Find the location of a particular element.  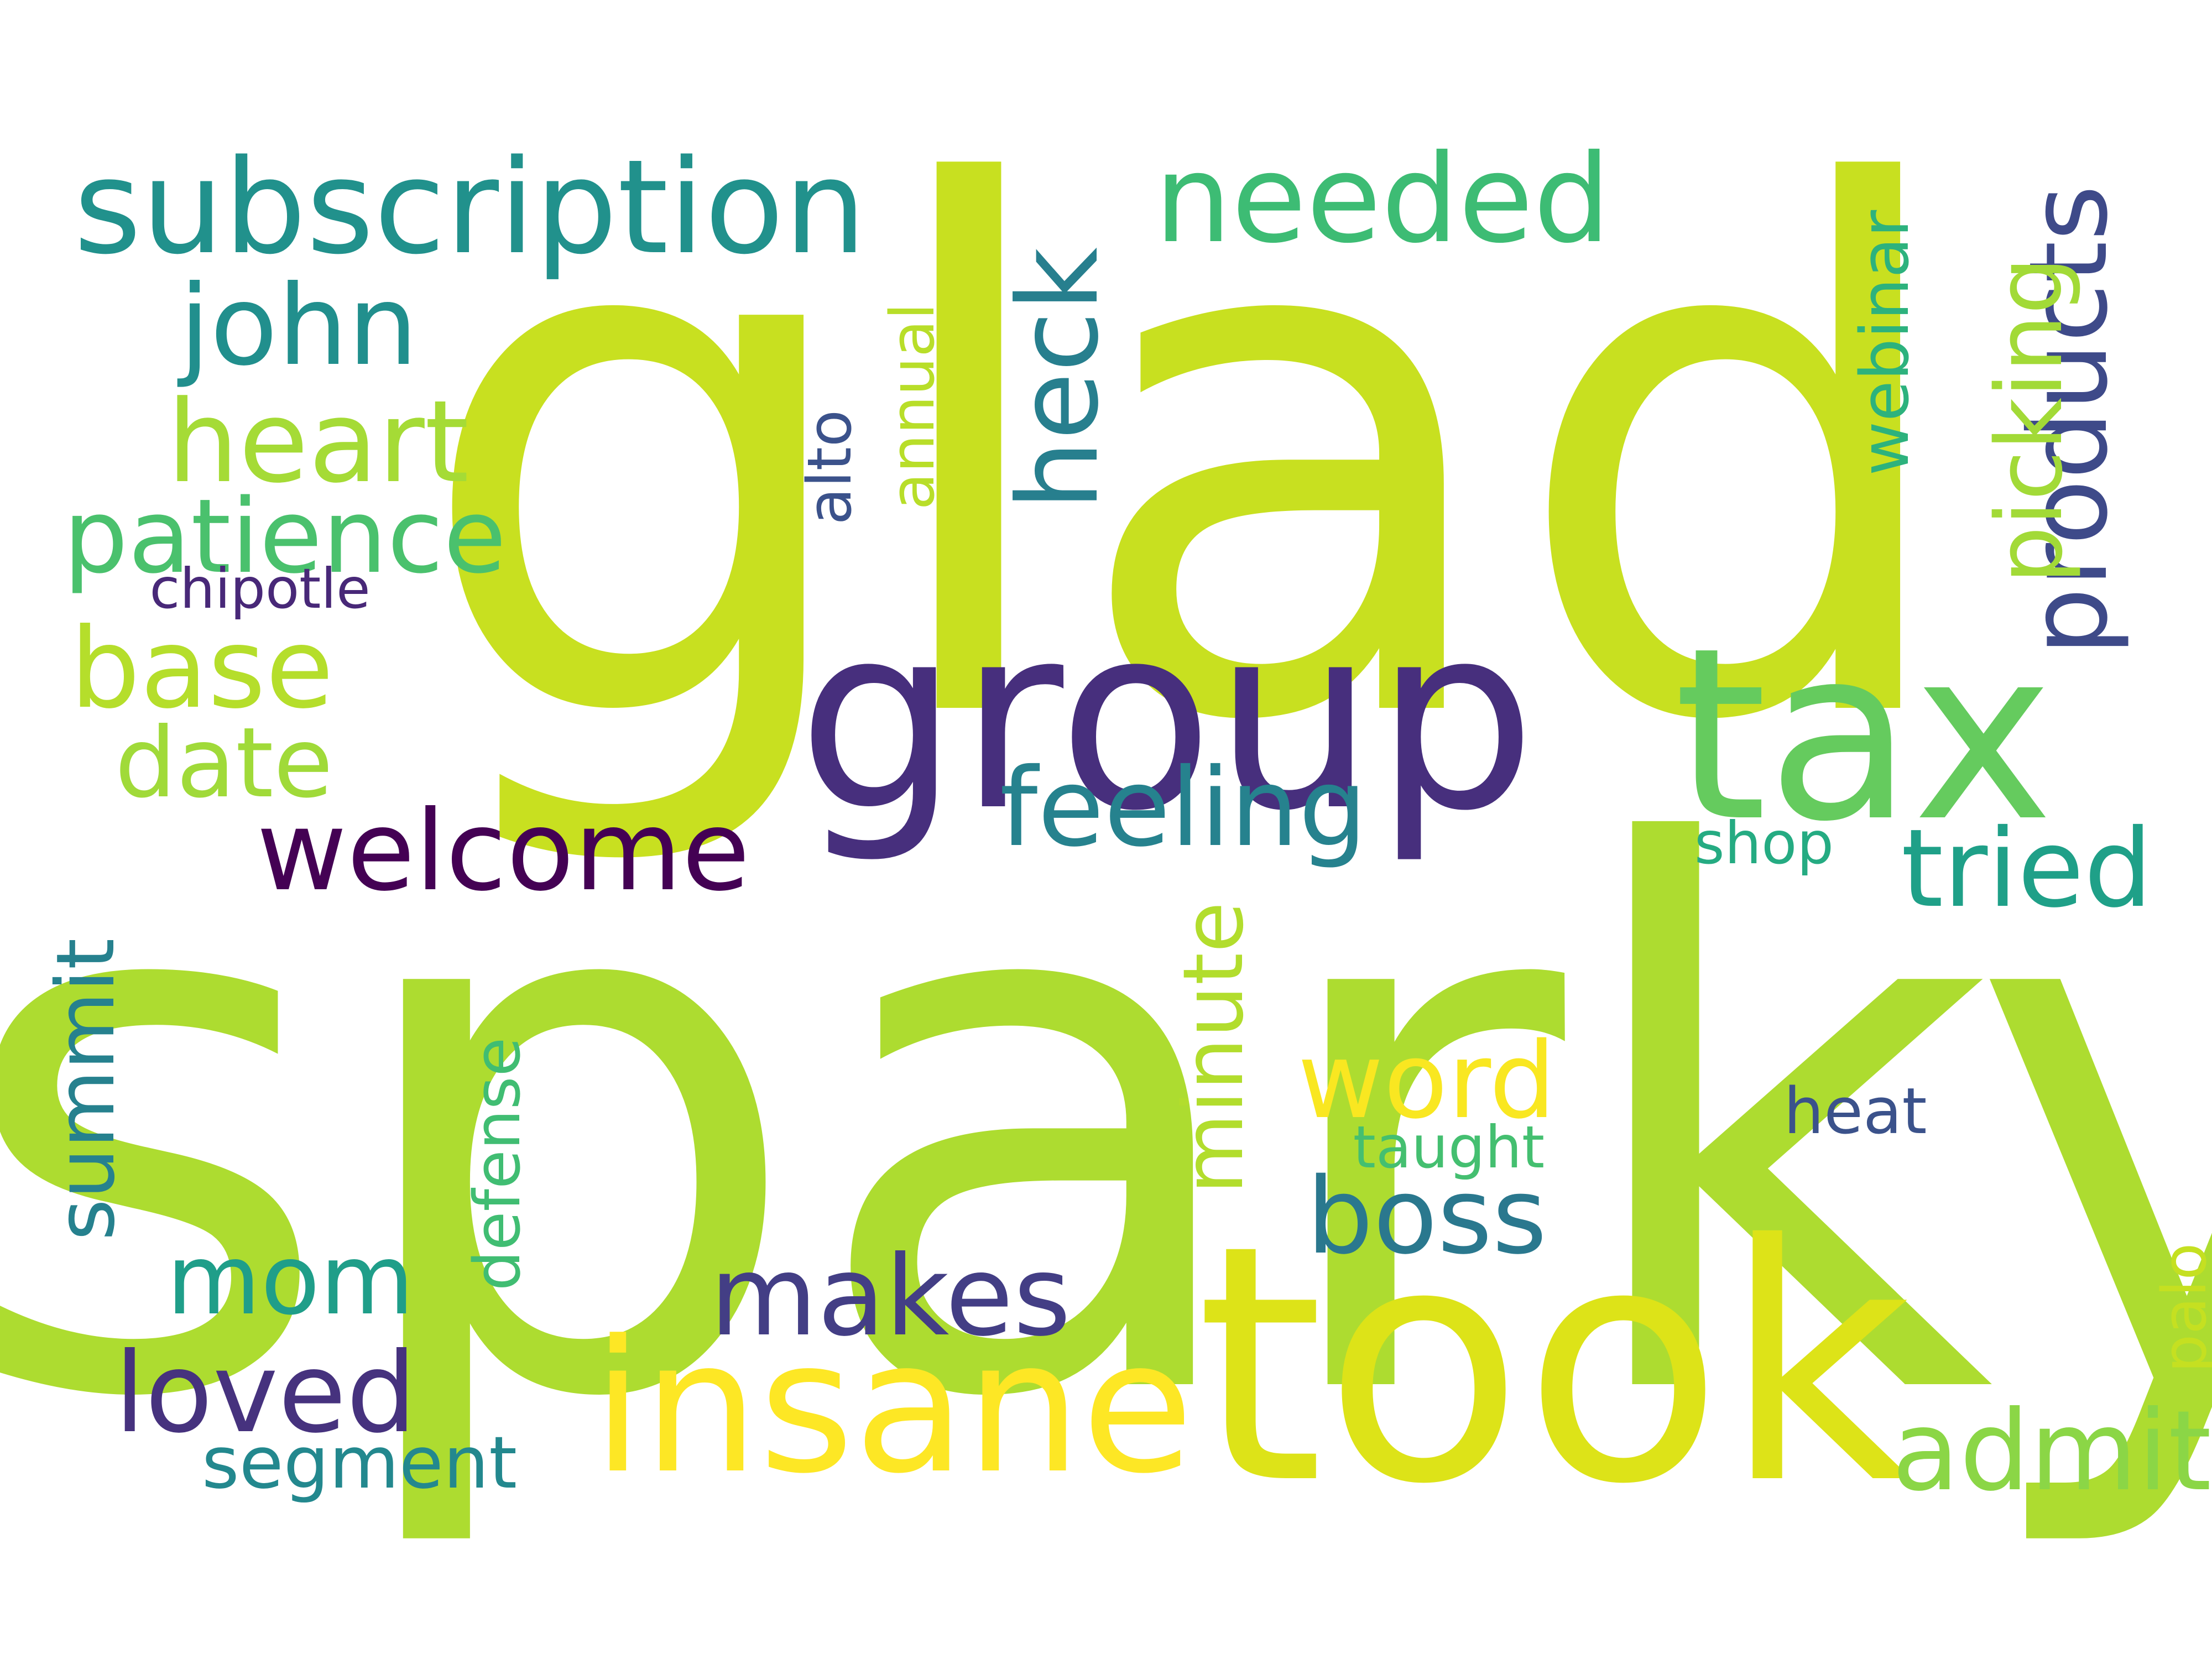

word-loved: loved is located at coordinates (266, 1394).